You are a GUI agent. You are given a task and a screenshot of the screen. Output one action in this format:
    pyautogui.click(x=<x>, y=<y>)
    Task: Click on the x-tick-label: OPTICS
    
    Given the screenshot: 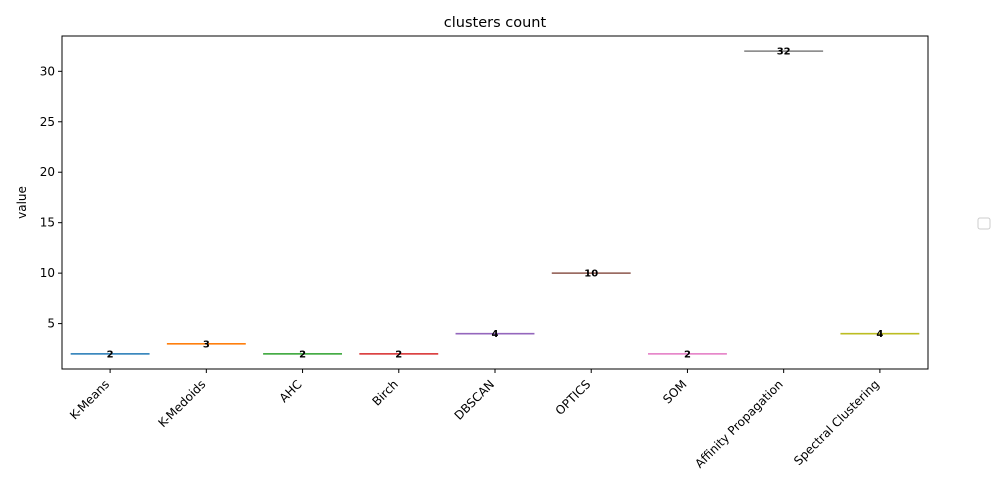 What is the action you would take?
    pyautogui.click(x=573, y=397)
    